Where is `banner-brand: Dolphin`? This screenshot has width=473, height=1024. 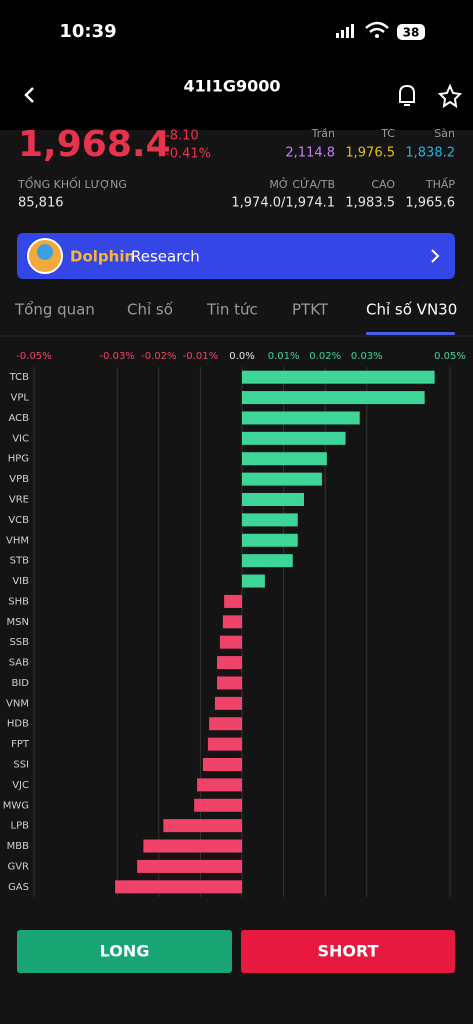
banner-brand: Dolphin is located at coordinates (102, 257).